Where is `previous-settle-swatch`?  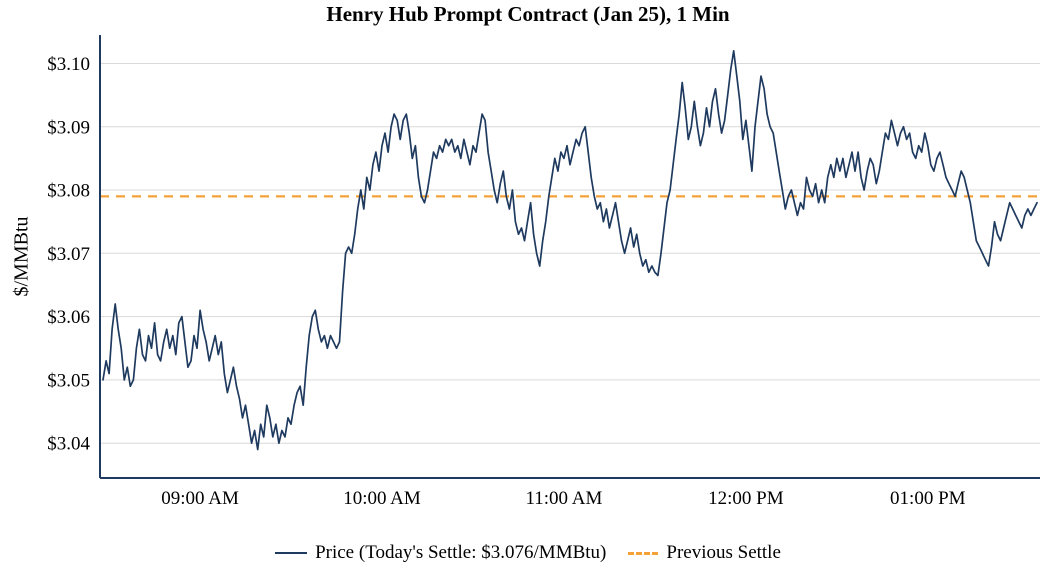
previous-settle-swatch is located at coordinates (643, 553).